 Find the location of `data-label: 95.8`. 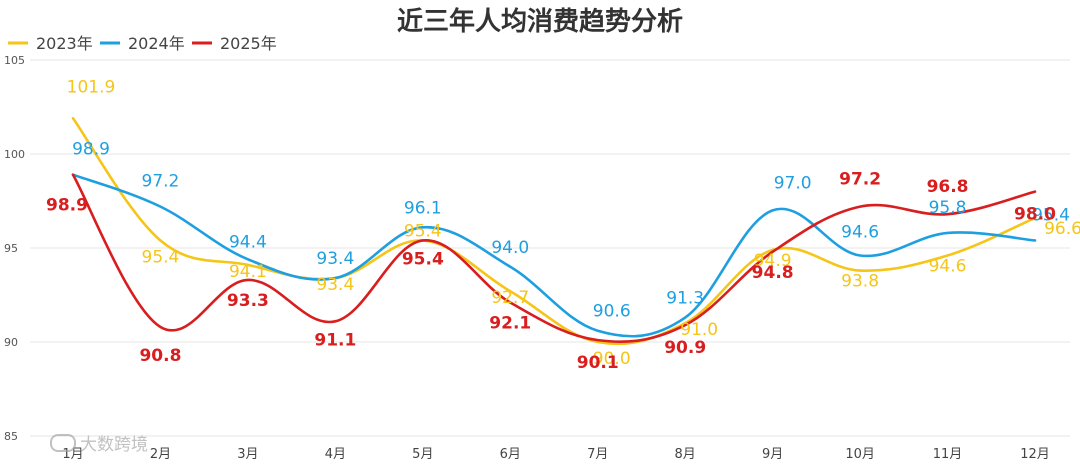

data-label: 95.8 is located at coordinates (948, 208).